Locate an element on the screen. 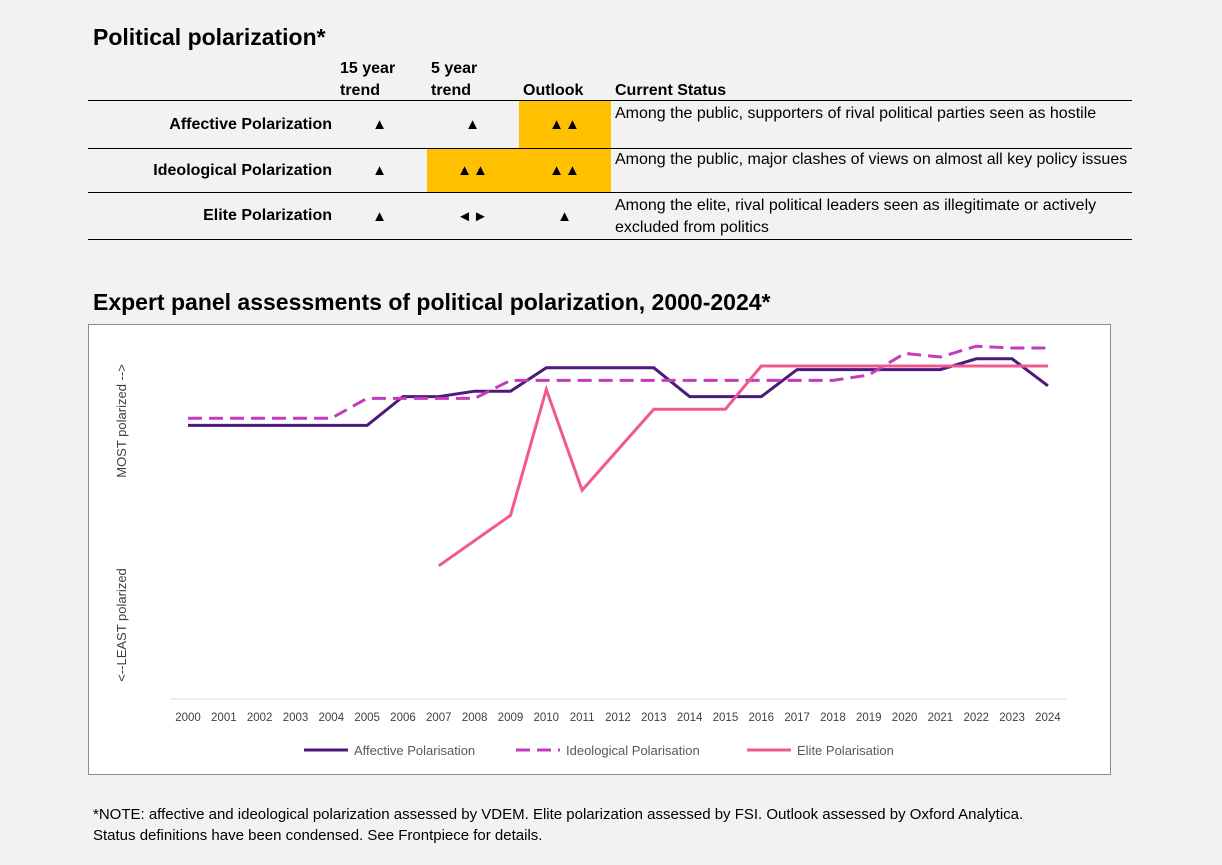 The width and height of the screenshot is (1222, 865). x-tick-label: 2006 is located at coordinates (403, 718).